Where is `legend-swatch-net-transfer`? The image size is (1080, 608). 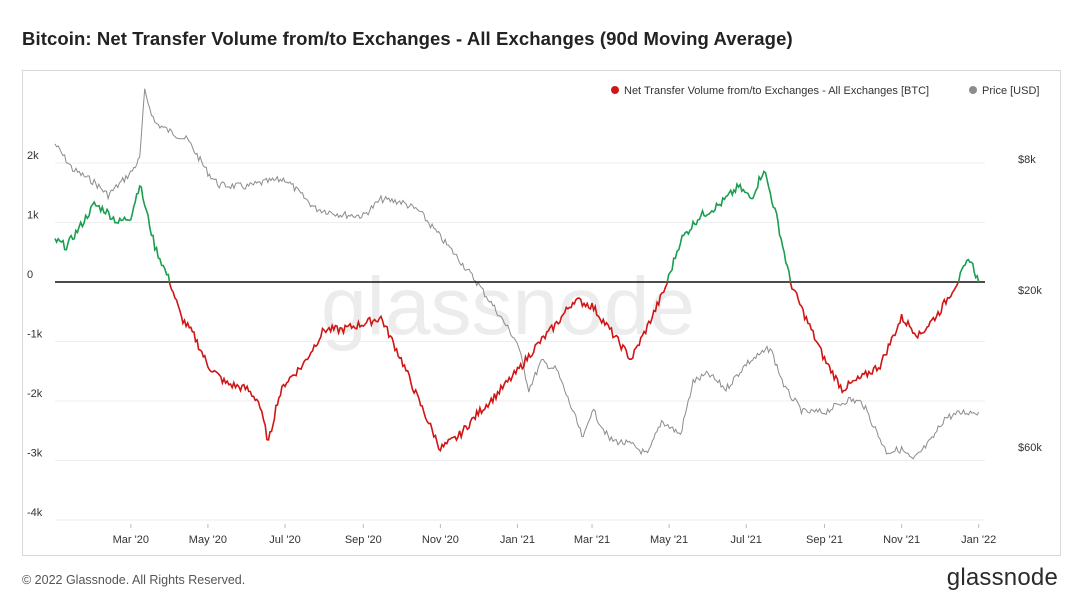 legend-swatch-net-transfer is located at coordinates (615, 90).